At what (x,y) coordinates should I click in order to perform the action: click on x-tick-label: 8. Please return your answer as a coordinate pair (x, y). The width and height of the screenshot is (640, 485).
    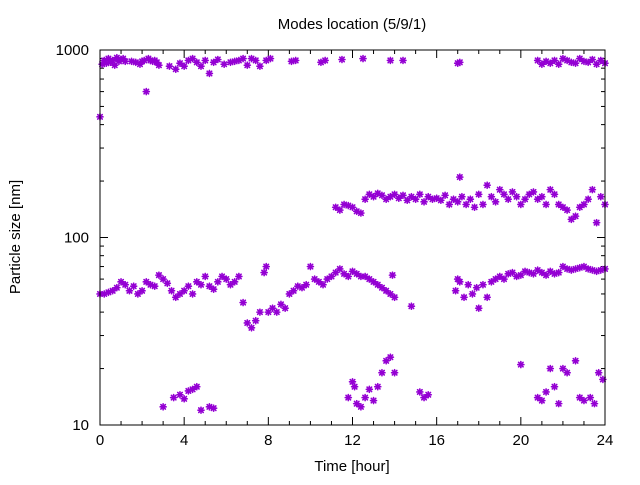
    Looking at the image, I should click on (268, 440).